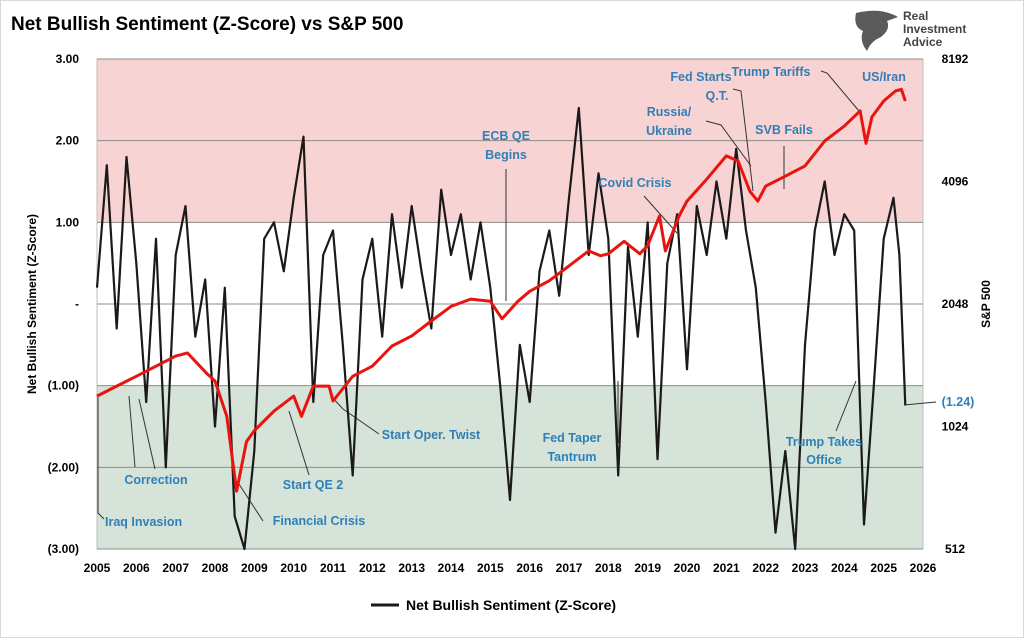 Image resolution: width=1024 pixels, height=638 pixels. What do you see at coordinates (215, 568) in the screenshot?
I see `x-tick-label: 2008` at bounding box center [215, 568].